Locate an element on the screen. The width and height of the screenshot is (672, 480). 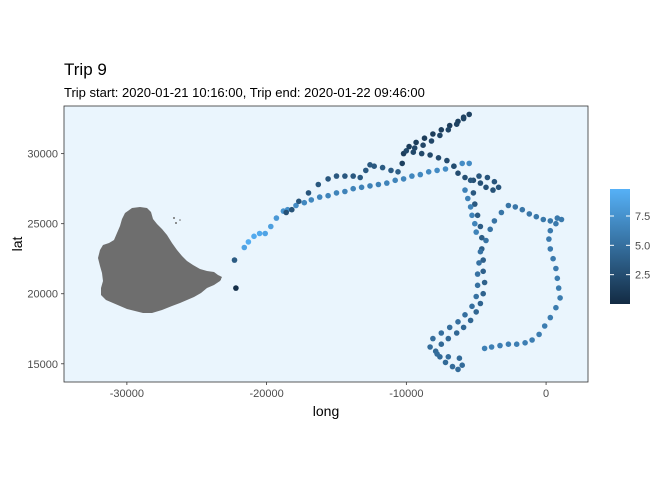
color-legend: 2.5 5.0 7.5 is located at coordinates (630, 246).